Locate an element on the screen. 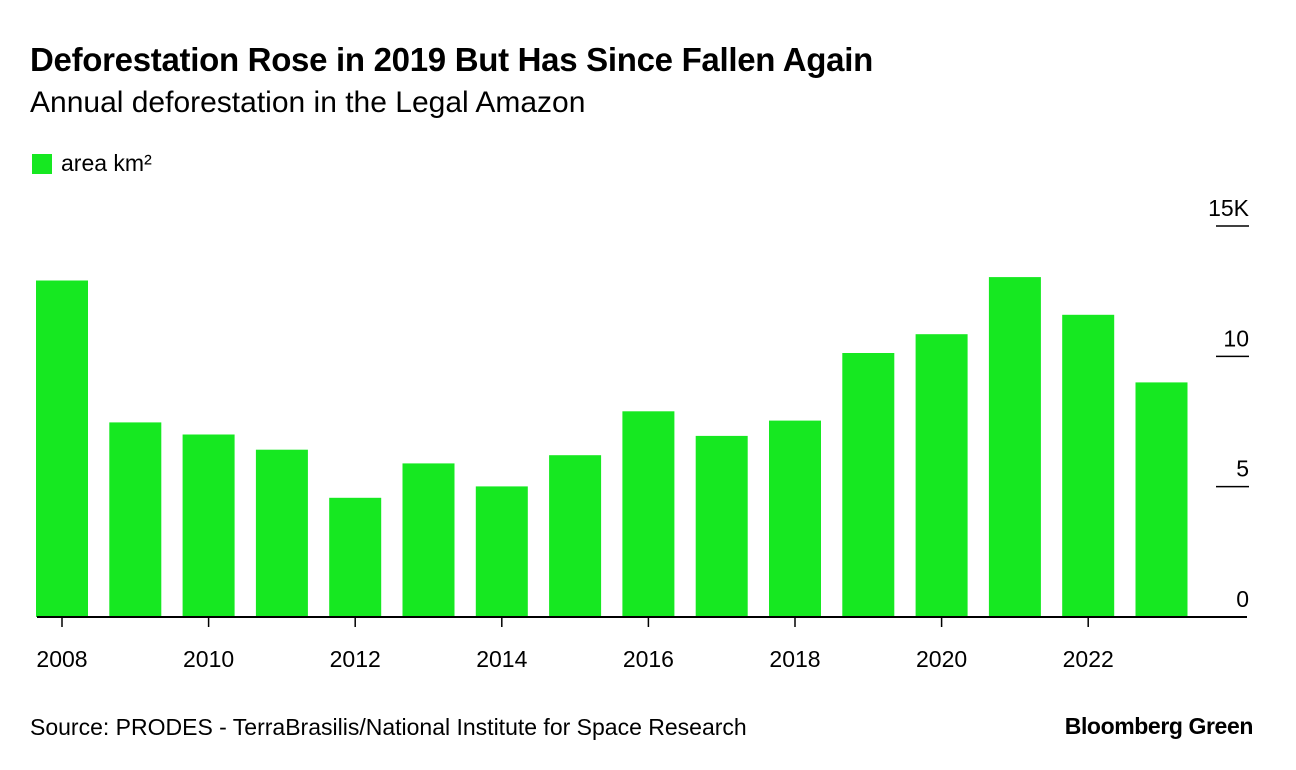 The height and width of the screenshot is (770, 1296). legend: area km² is located at coordinates (92, 163).